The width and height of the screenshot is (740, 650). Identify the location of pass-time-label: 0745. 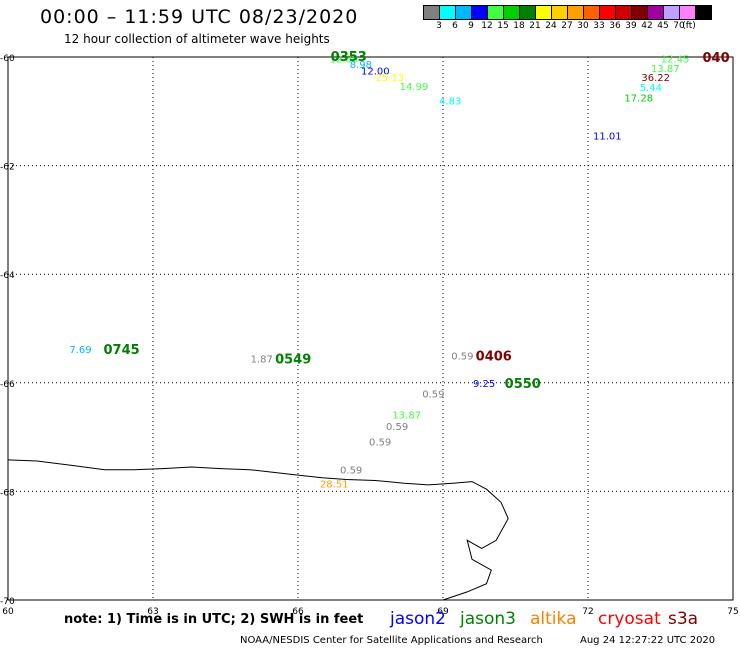
(121, 350).